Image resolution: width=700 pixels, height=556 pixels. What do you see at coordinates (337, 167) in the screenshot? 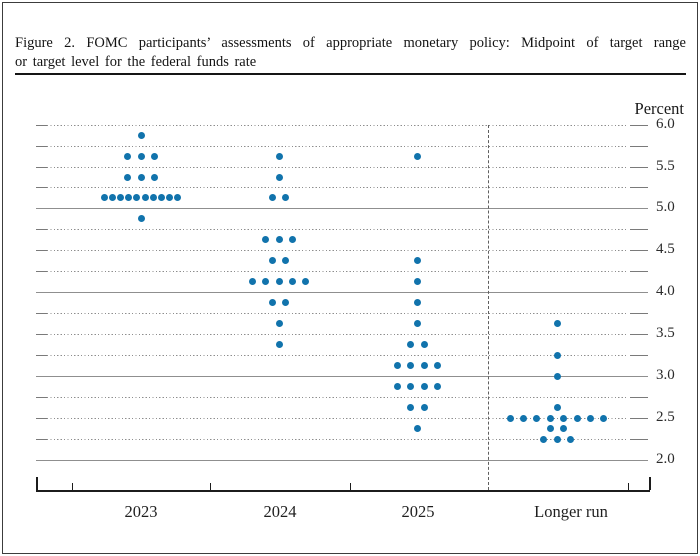
I see `gridline-5.50` at bounding box center [337, 167].